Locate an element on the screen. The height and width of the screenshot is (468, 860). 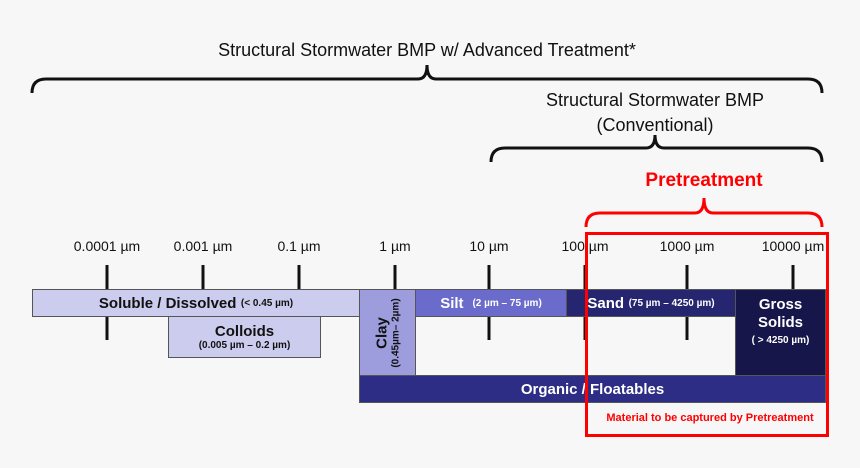
pretreatment-label: Pretreatment is located at coordinates (704, 180).